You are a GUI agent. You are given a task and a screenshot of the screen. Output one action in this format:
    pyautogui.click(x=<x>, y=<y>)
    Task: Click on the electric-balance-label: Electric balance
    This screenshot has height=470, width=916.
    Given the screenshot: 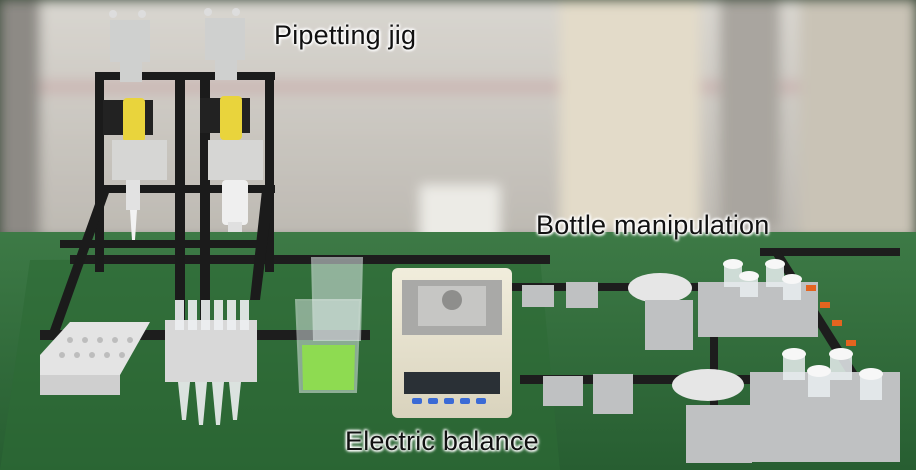 What is the action you would take?
    pyautogui.click(x=442, y=441)
    